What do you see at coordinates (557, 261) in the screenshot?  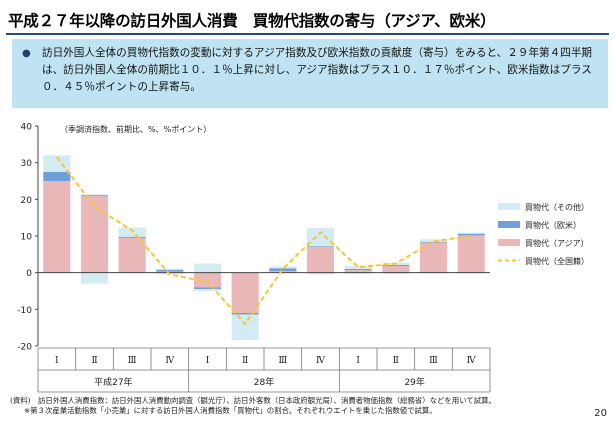 I see `legend-label: 買物代（全国籍）` at bounding box center [557, 261].